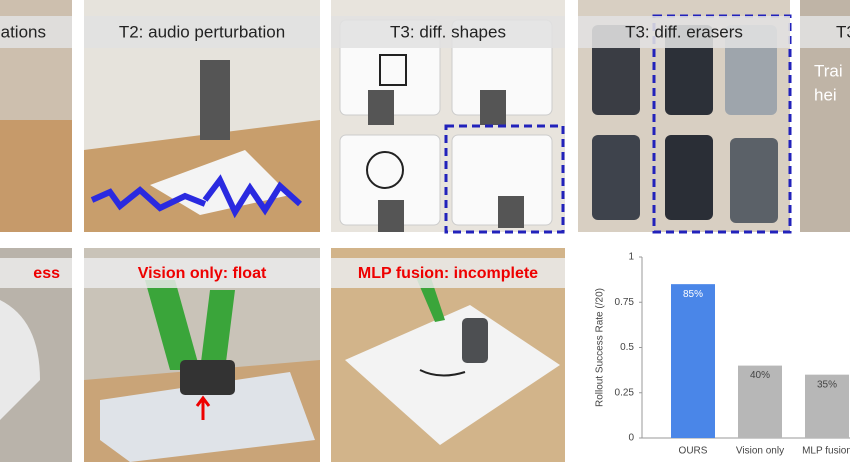  Describe the element at coordinates (760, 451) in the screenshot. I see `x-tick-label: Vision only` at that location.